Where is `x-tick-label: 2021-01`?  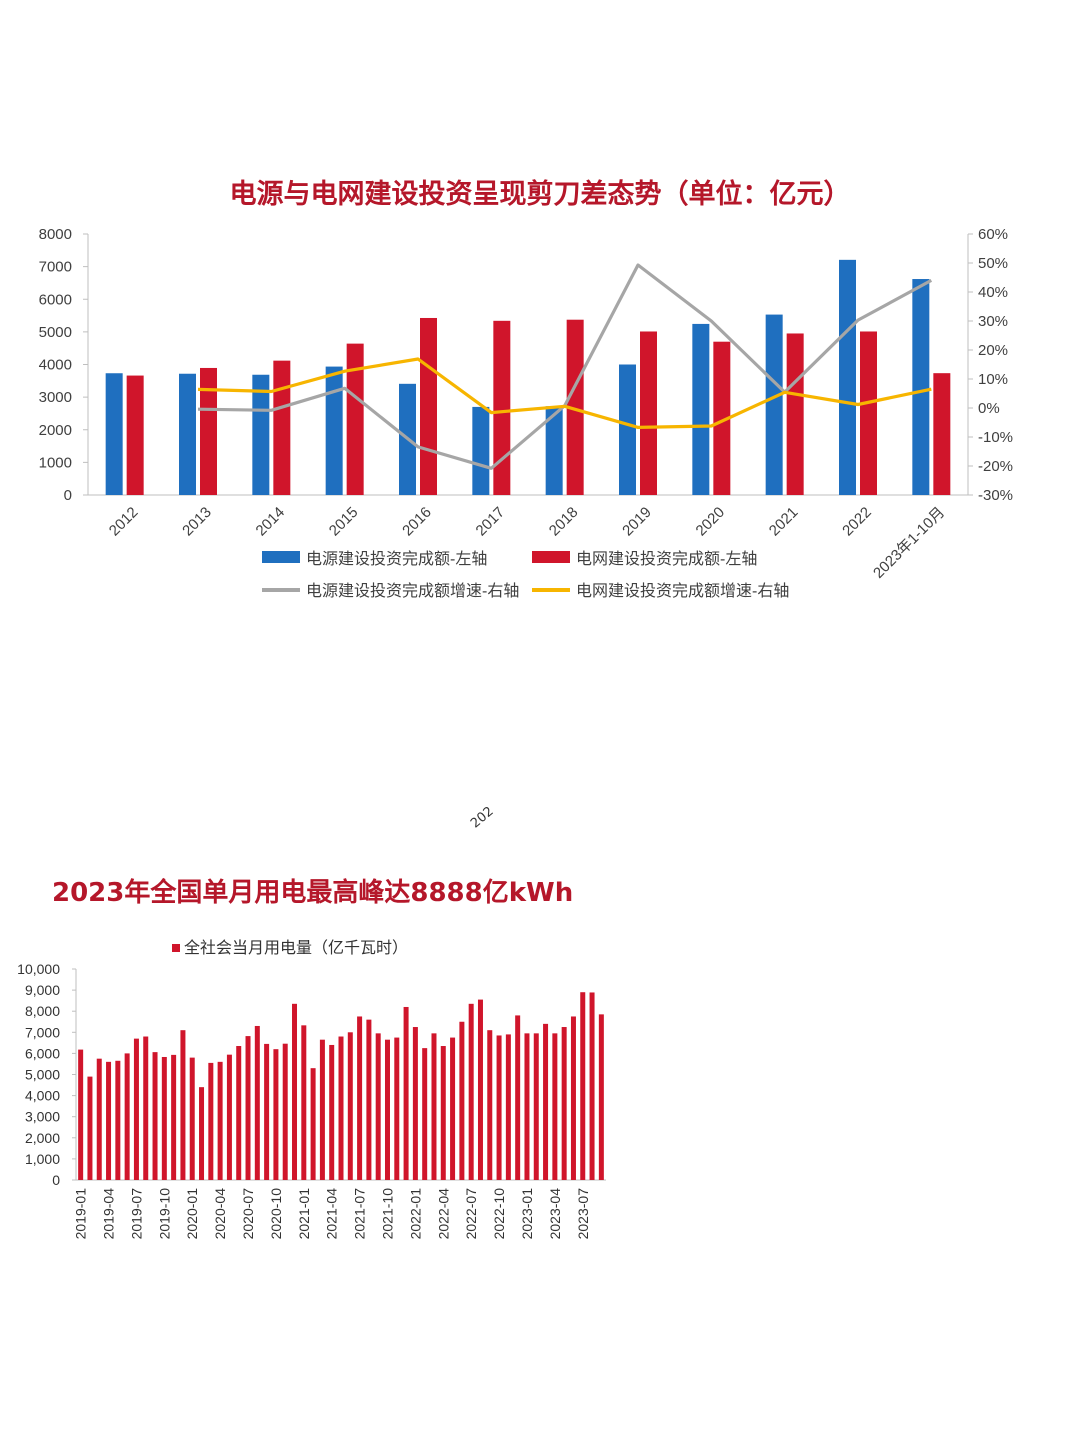
x-tick-label: 2021-01 is located at coordinates (304, 1214).